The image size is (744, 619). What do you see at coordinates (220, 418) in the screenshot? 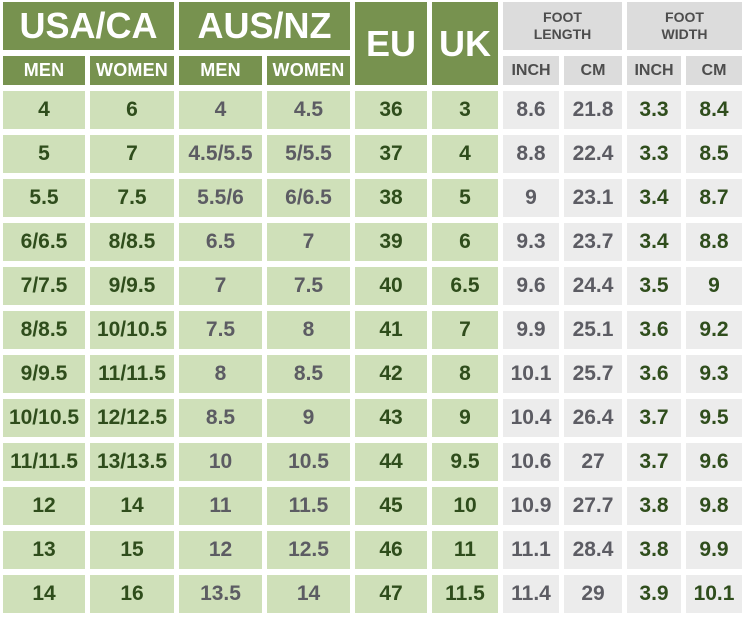
I see `table-cell-r8-c3: 8.5` at bounding box center [220, 418].